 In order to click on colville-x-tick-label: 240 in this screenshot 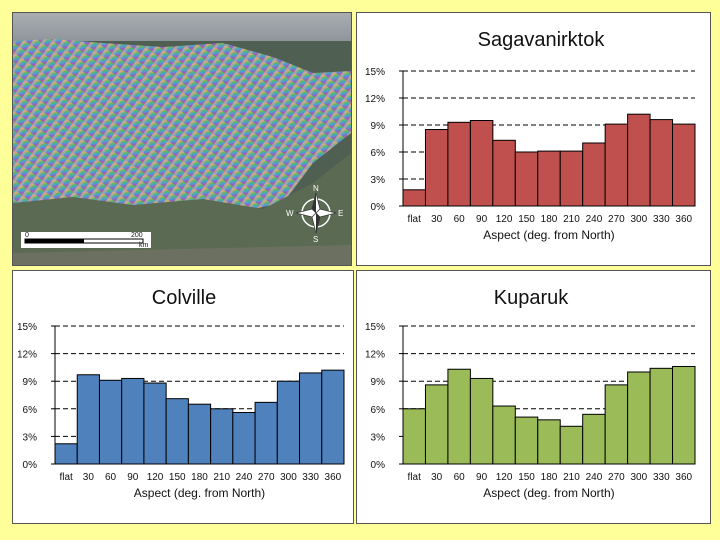, I will do `click(244, 477)`.